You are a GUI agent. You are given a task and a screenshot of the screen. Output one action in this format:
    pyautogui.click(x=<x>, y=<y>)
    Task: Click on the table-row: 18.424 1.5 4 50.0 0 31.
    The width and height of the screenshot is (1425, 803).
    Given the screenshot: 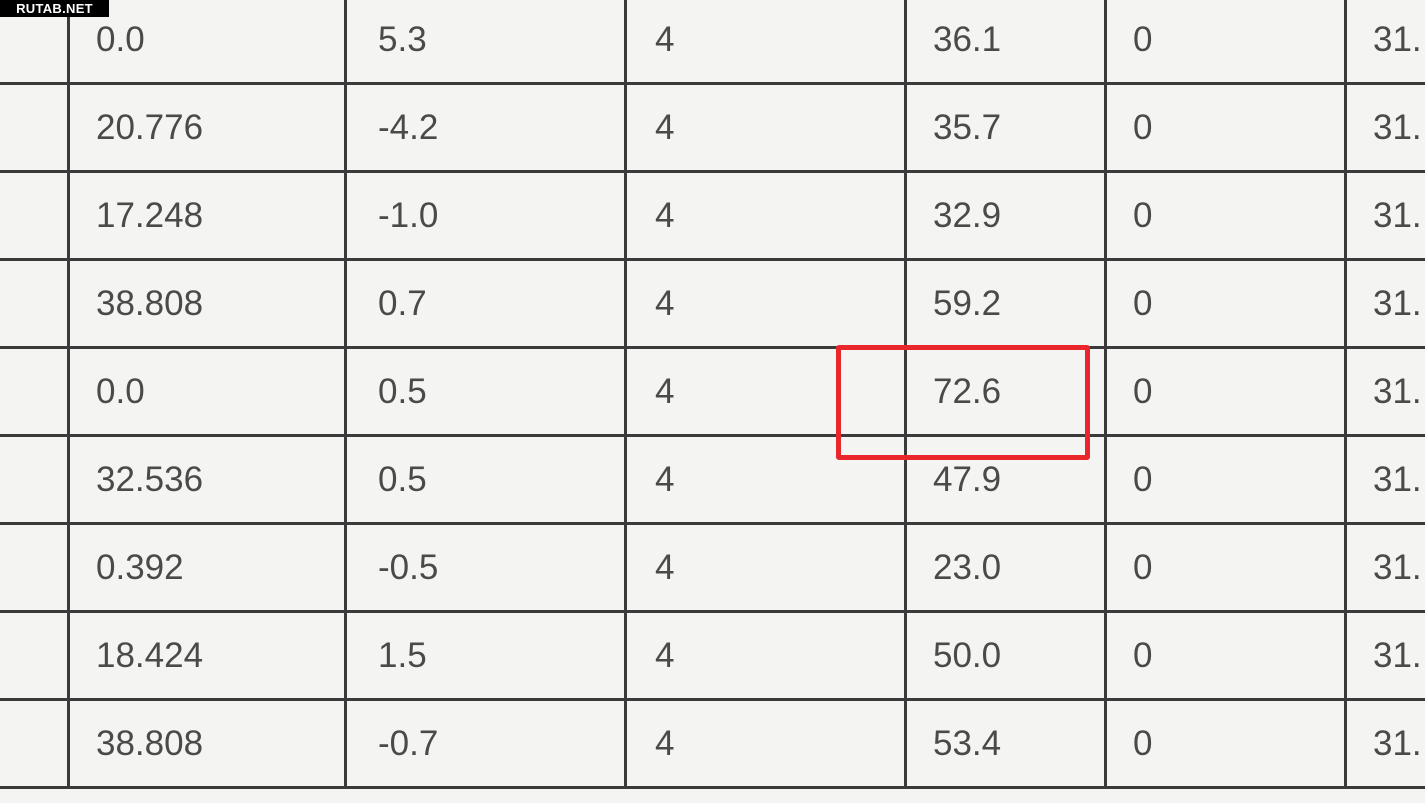 What is the action you would take?
    pyautogui.click(x=712, y=657)
    